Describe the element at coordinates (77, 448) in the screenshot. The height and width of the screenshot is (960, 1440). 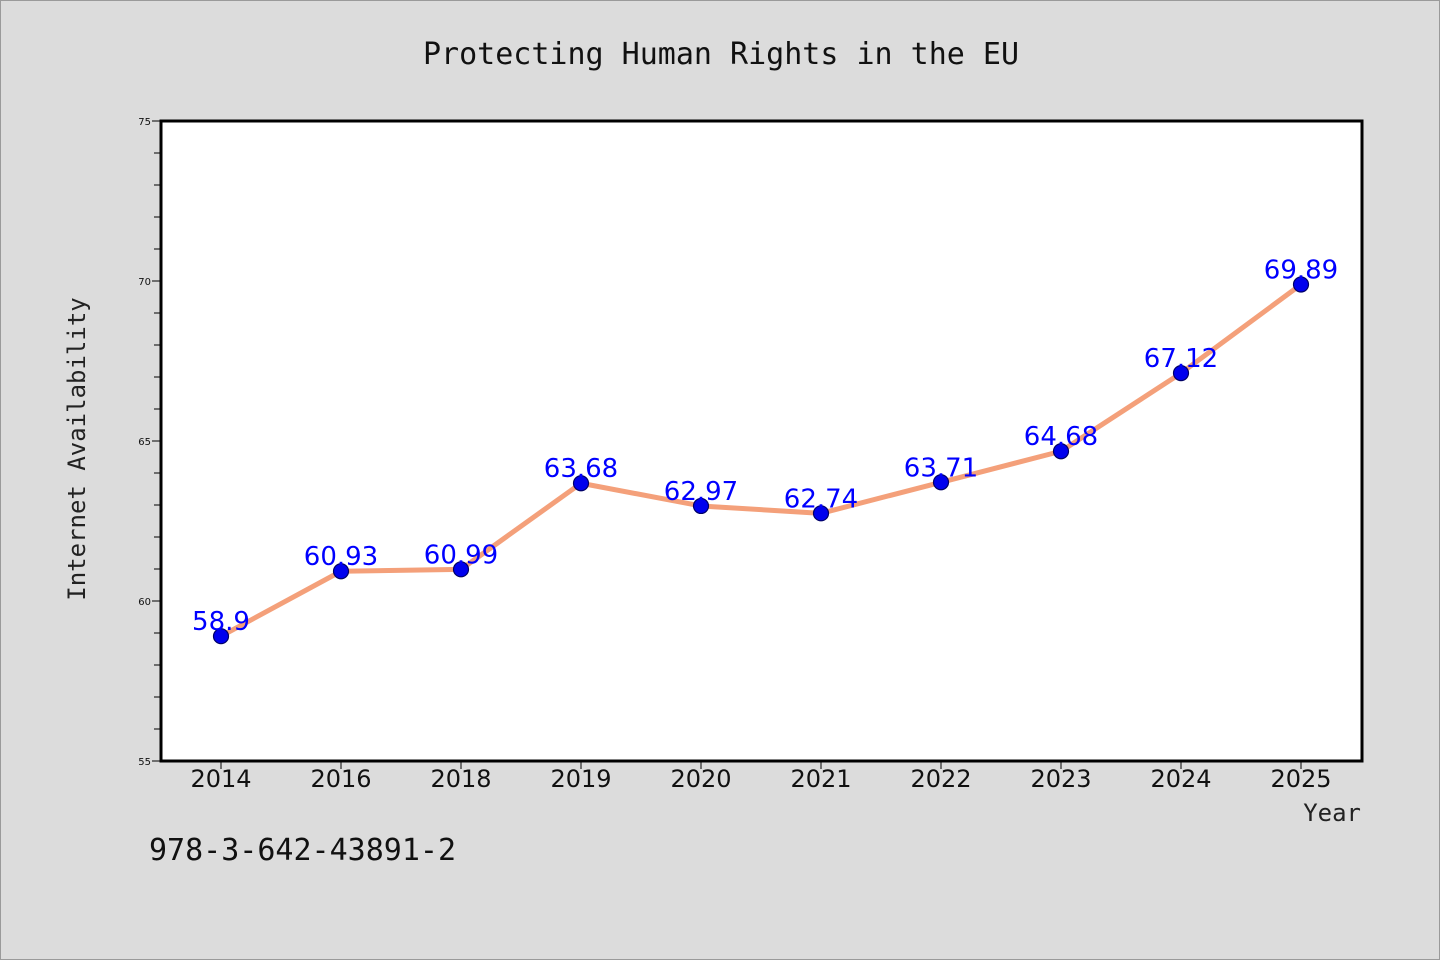
I see `y-axis-title: Internet Availability` at that location.